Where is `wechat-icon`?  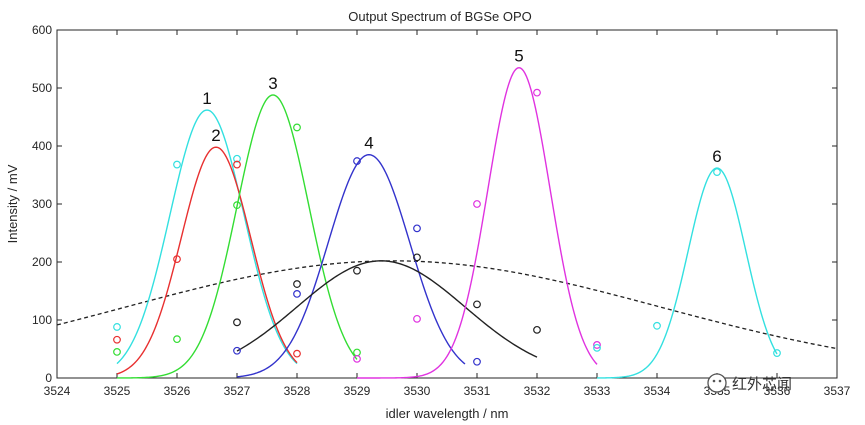
wechat-icon is located at coordinates (717, 383).